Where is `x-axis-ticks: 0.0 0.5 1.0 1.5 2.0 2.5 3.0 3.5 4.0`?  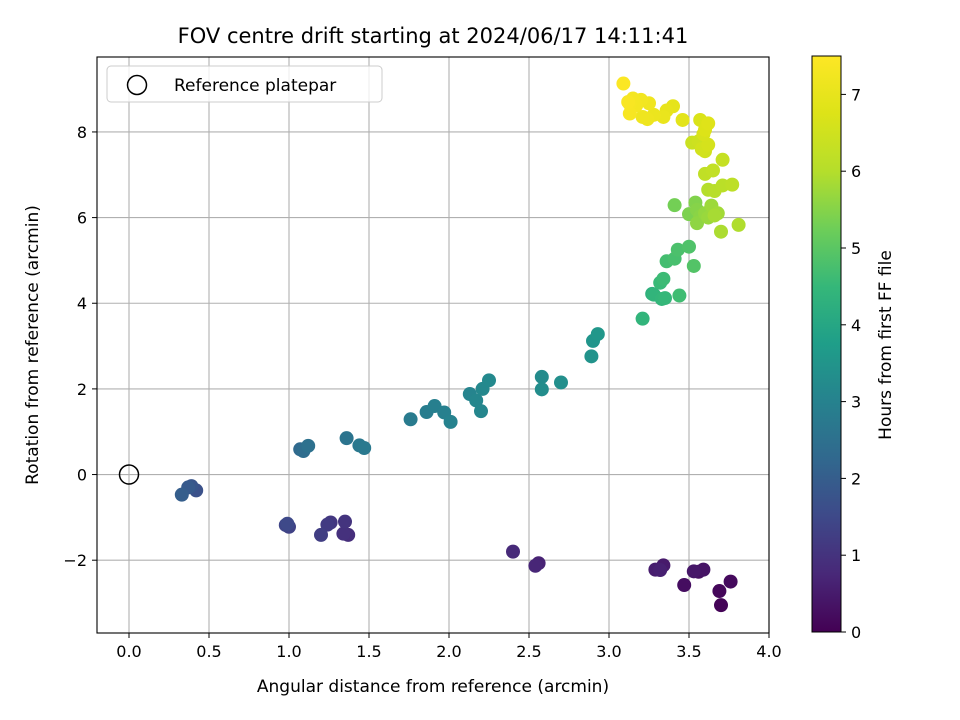 x-axis-ticks: 0.0 0.5 1.0 1.5 2.0 2.5 3.0 3.5 4.0 is located at coordinates (449, 647).